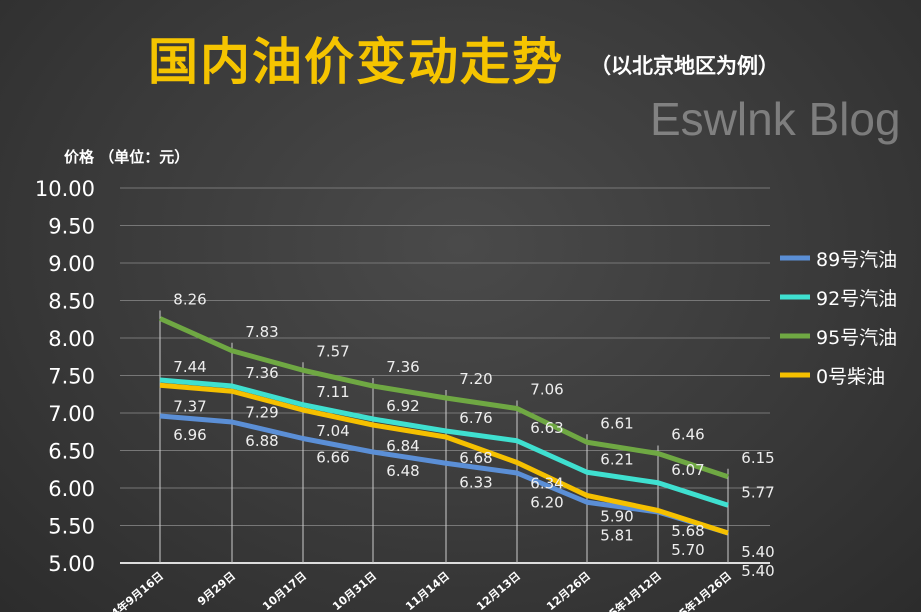 This screenshot has height=612, width=921. What do you see at coordinates (284, 590) in the screenshot?
I see `x-tick-label: 10月17日` at bounding box center [284, 590].